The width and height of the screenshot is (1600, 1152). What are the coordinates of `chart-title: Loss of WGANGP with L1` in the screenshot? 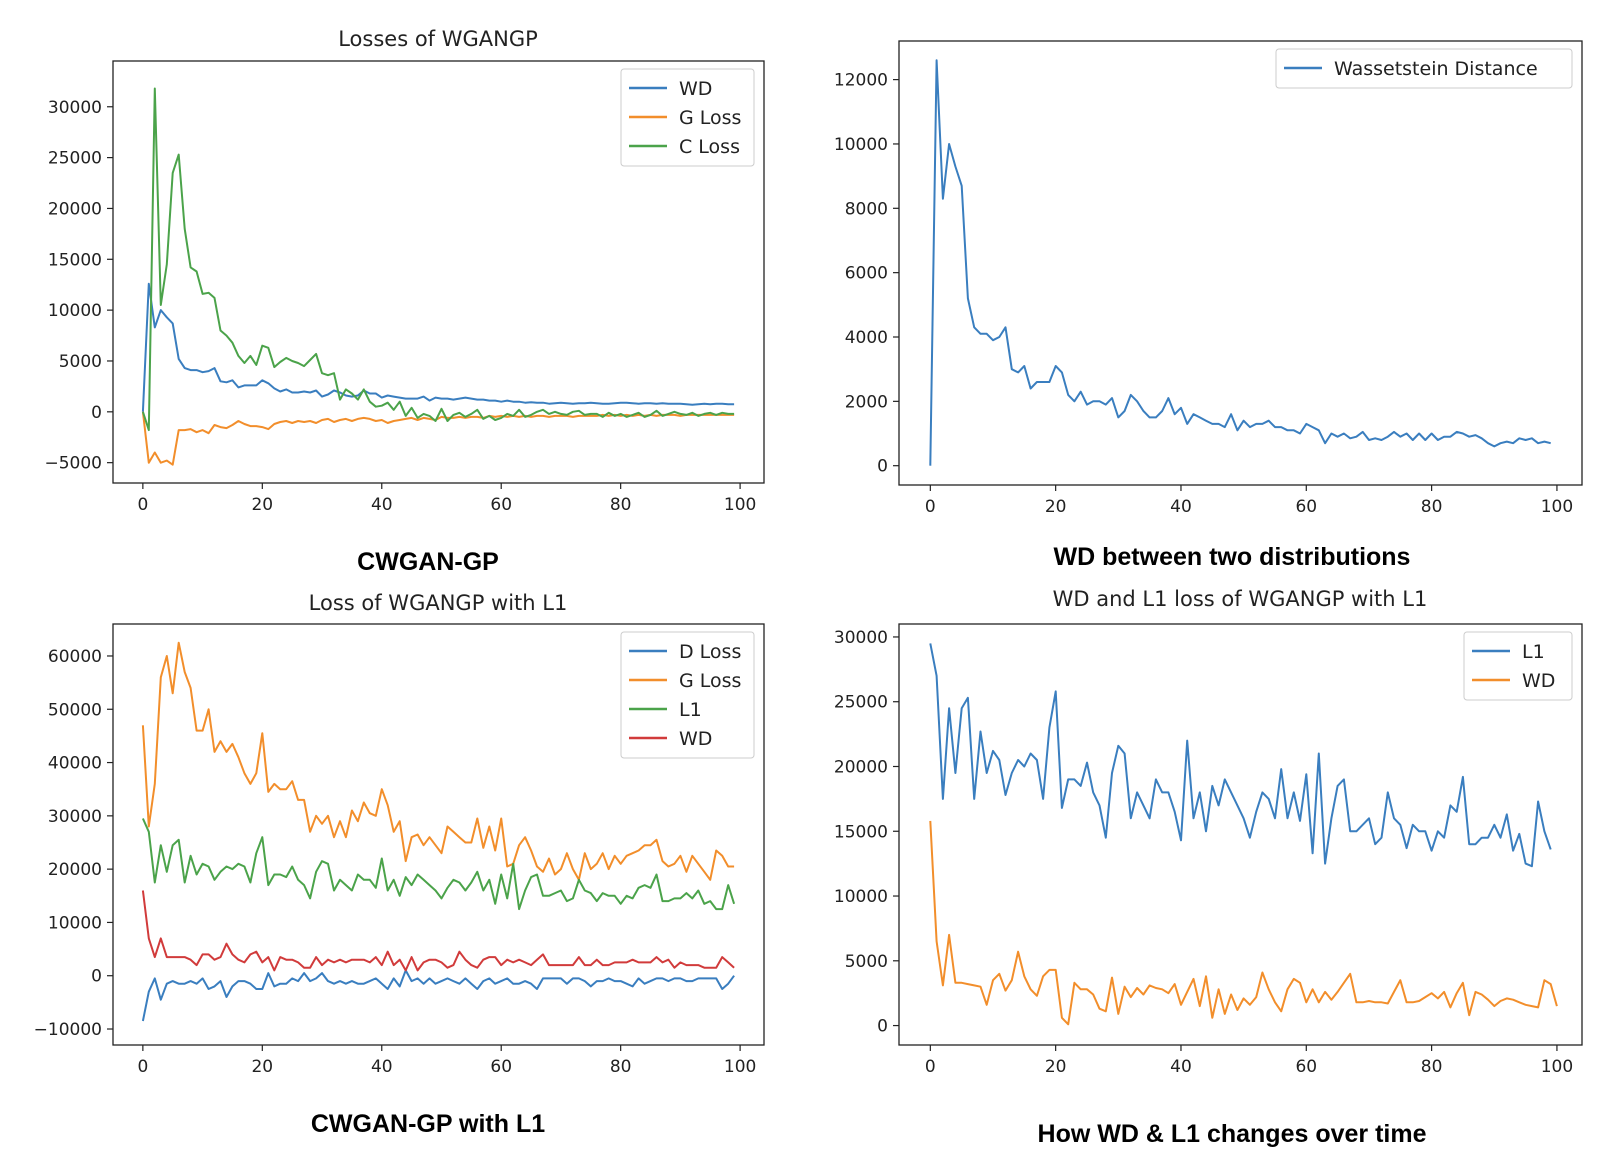 It's located at (438, 603).